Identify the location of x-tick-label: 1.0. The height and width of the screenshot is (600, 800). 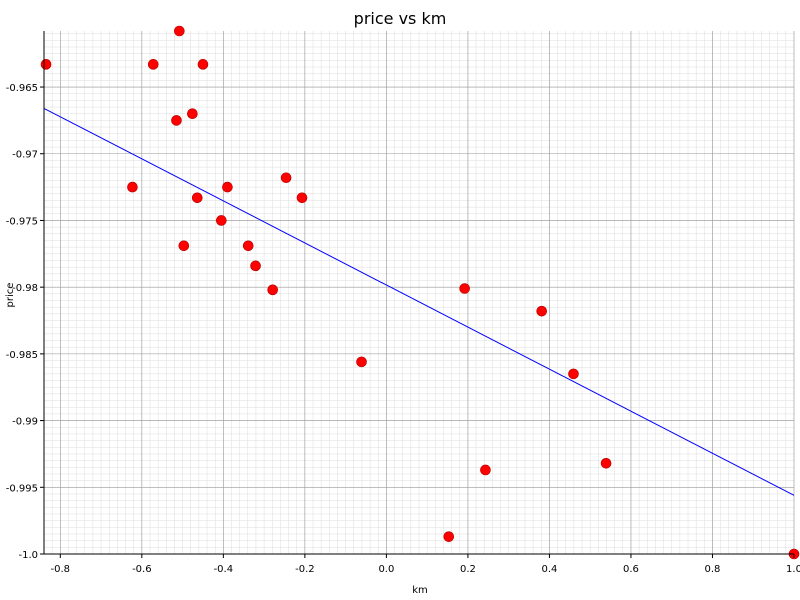
(793, 569).